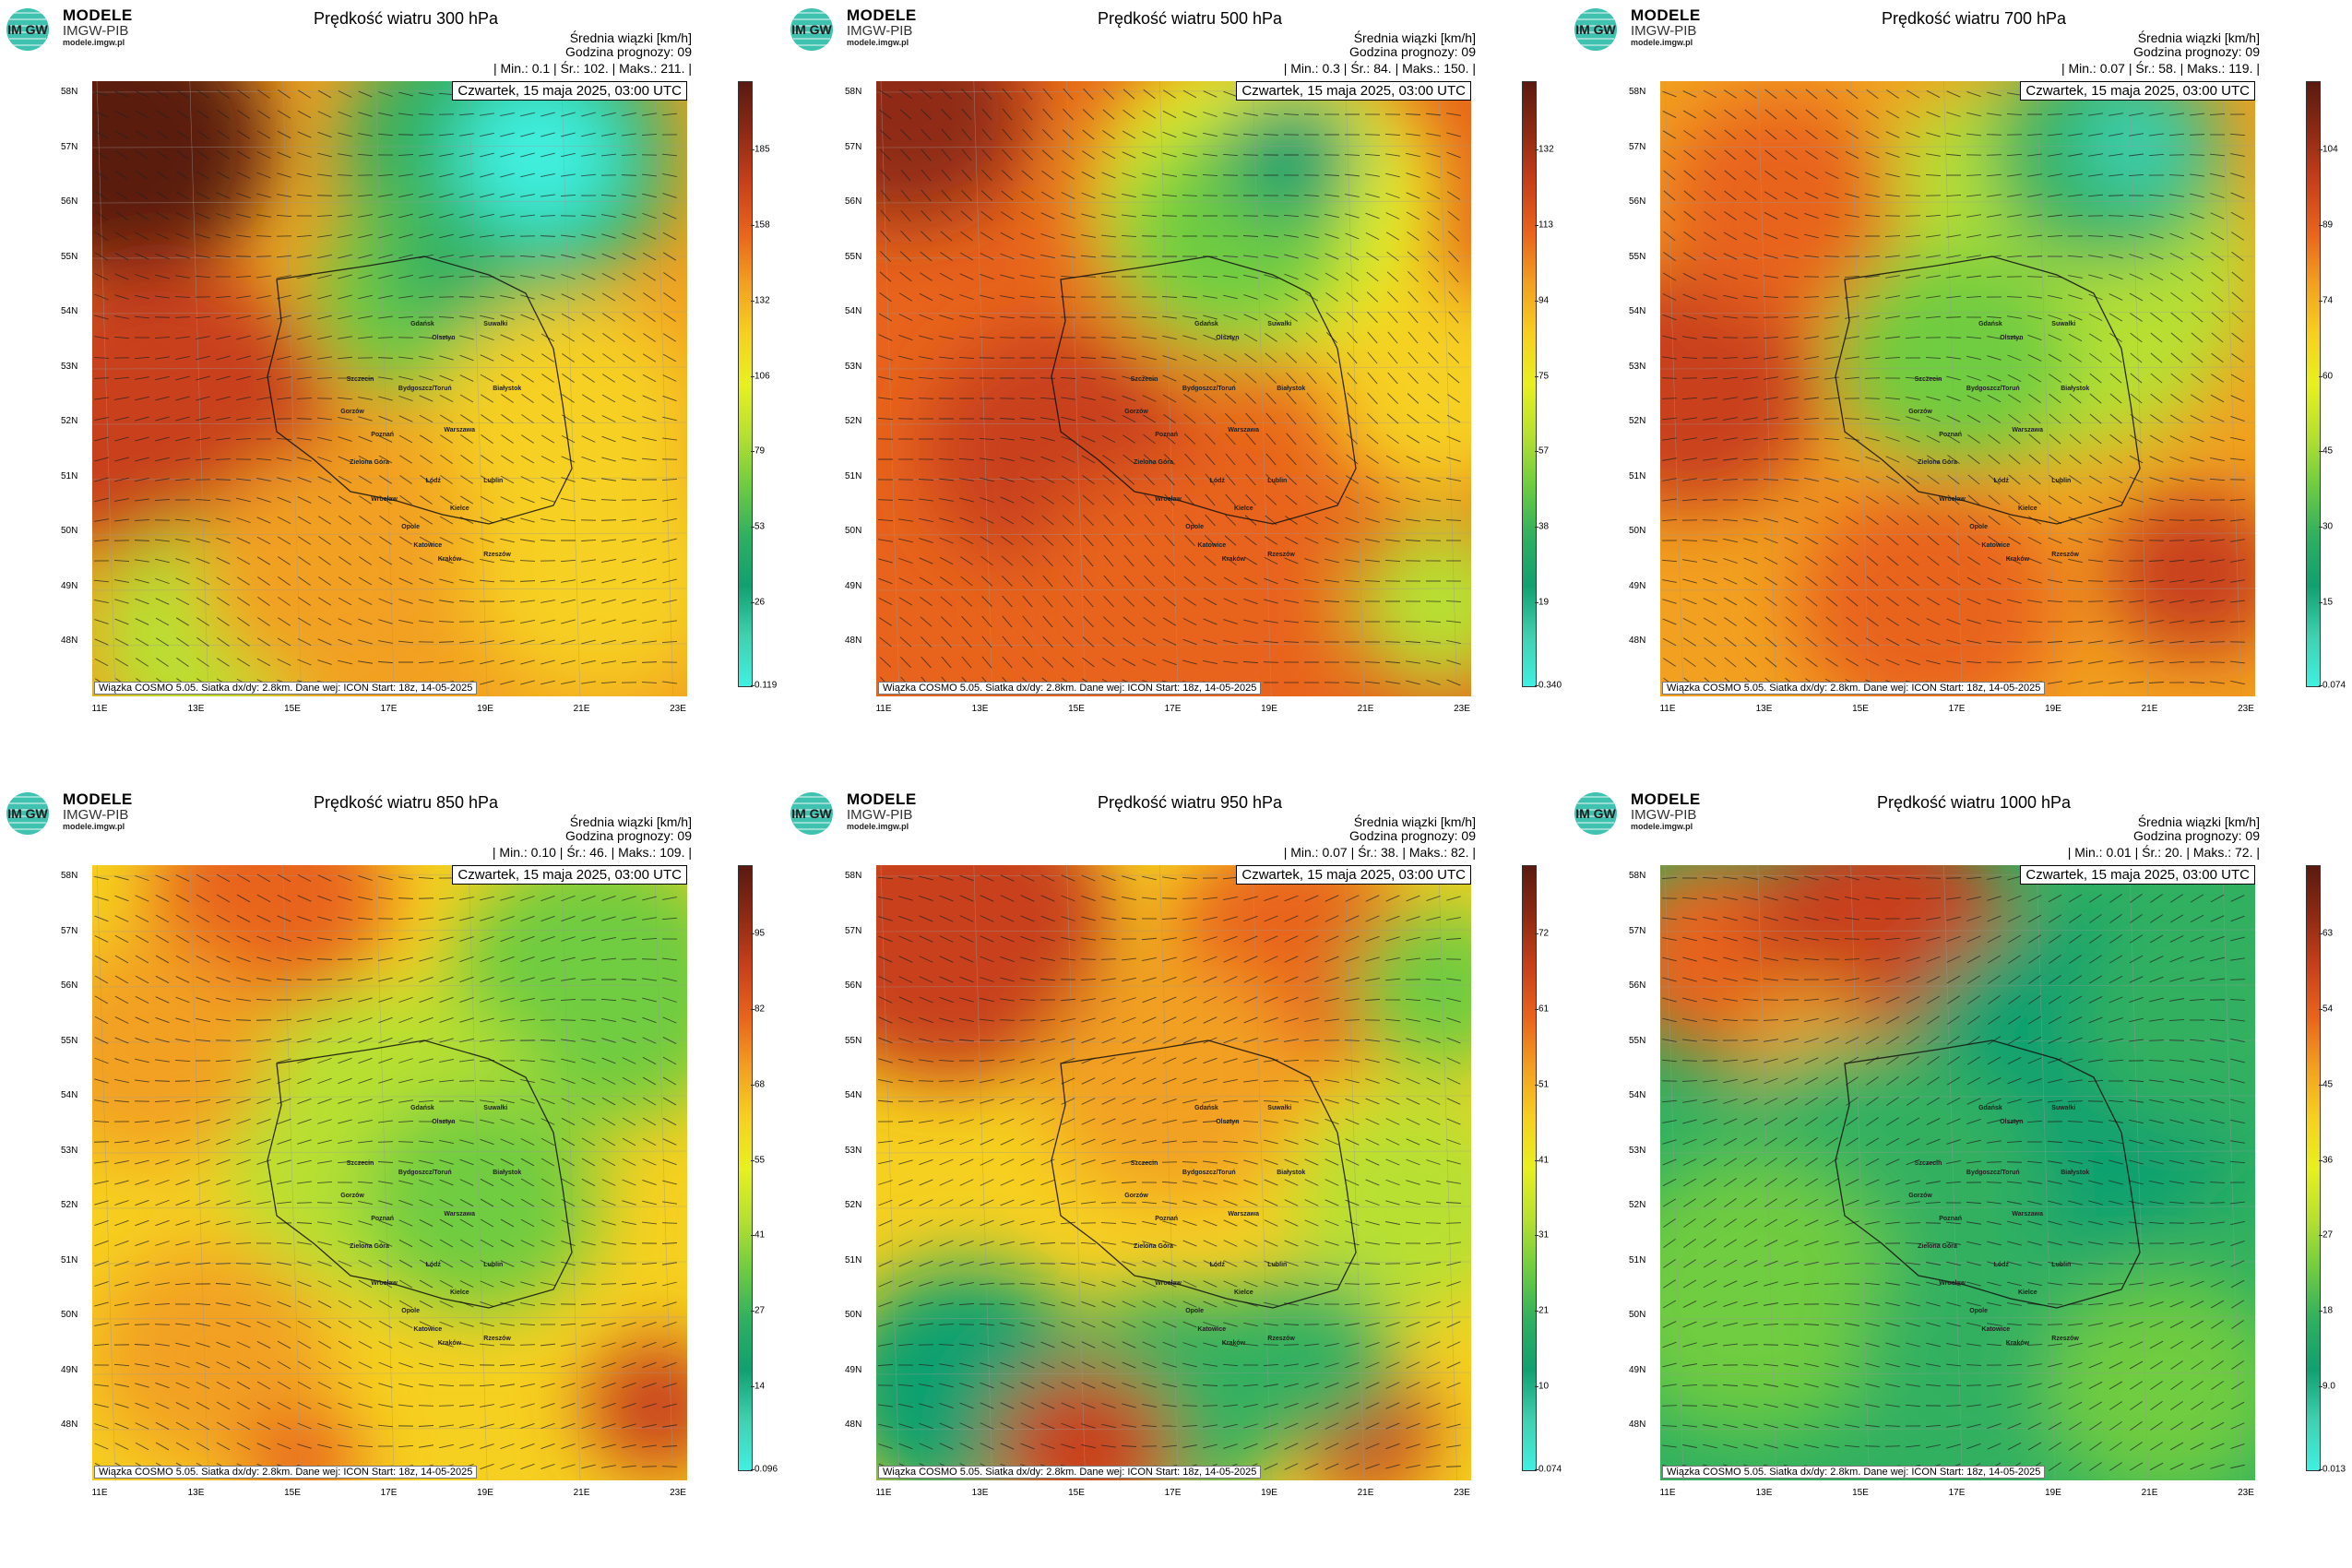  Describe the element at coordinates (752, 1236) in the screenshot. I see `colorbar-tick` at that location.